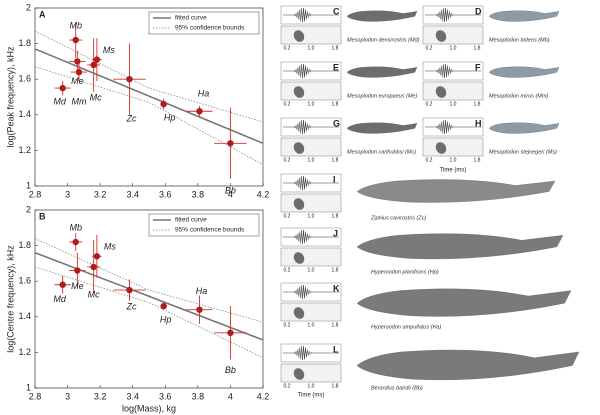  I want to click on x-tick-label: 3, so click(67, 194).